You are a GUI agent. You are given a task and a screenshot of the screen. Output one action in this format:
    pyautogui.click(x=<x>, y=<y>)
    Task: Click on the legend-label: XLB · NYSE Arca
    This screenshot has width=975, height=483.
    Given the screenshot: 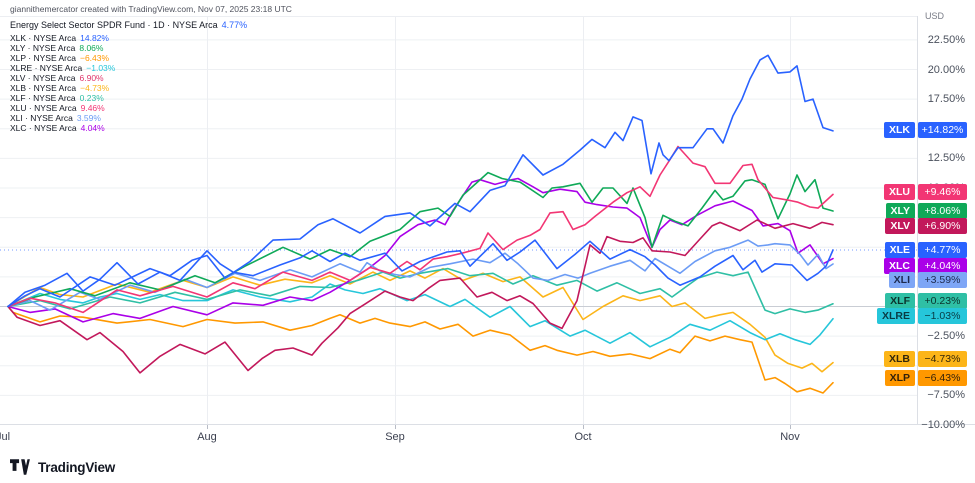 What is the action you would take?
    pyautogui.click(x=43, y=88)
    